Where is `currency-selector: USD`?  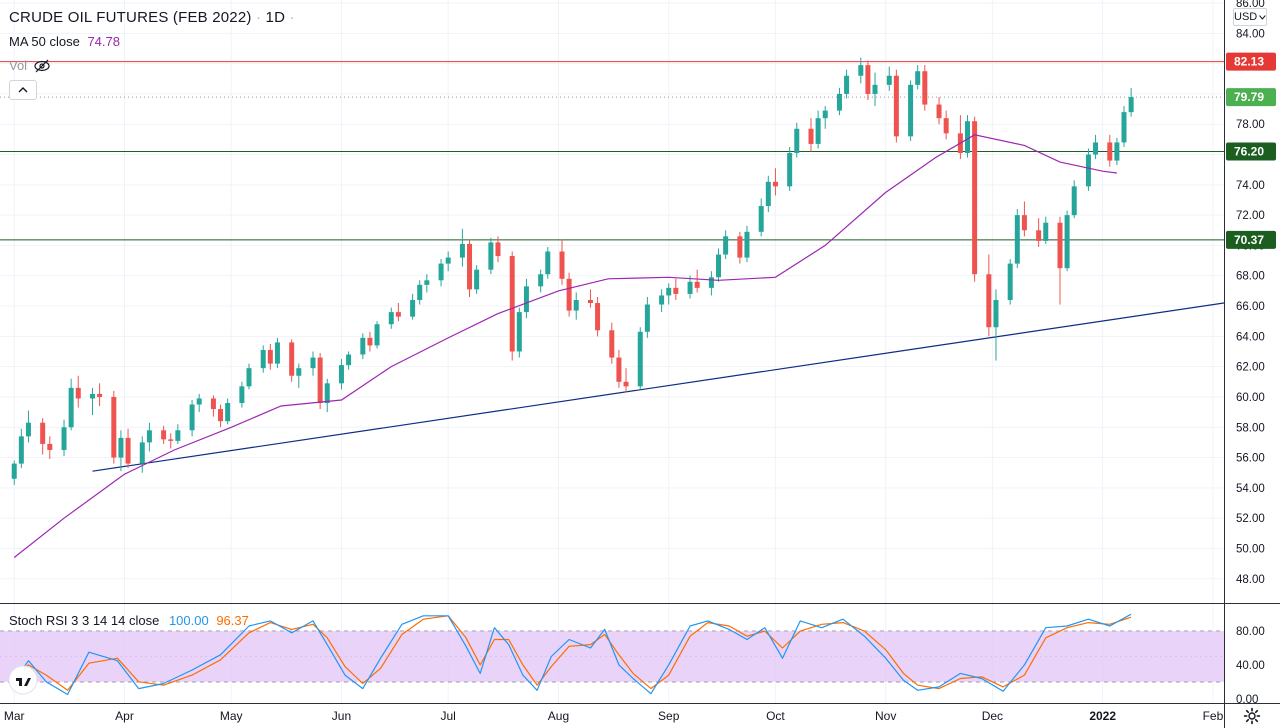
currency-selector: USD is located at coordinates (1250, 17).